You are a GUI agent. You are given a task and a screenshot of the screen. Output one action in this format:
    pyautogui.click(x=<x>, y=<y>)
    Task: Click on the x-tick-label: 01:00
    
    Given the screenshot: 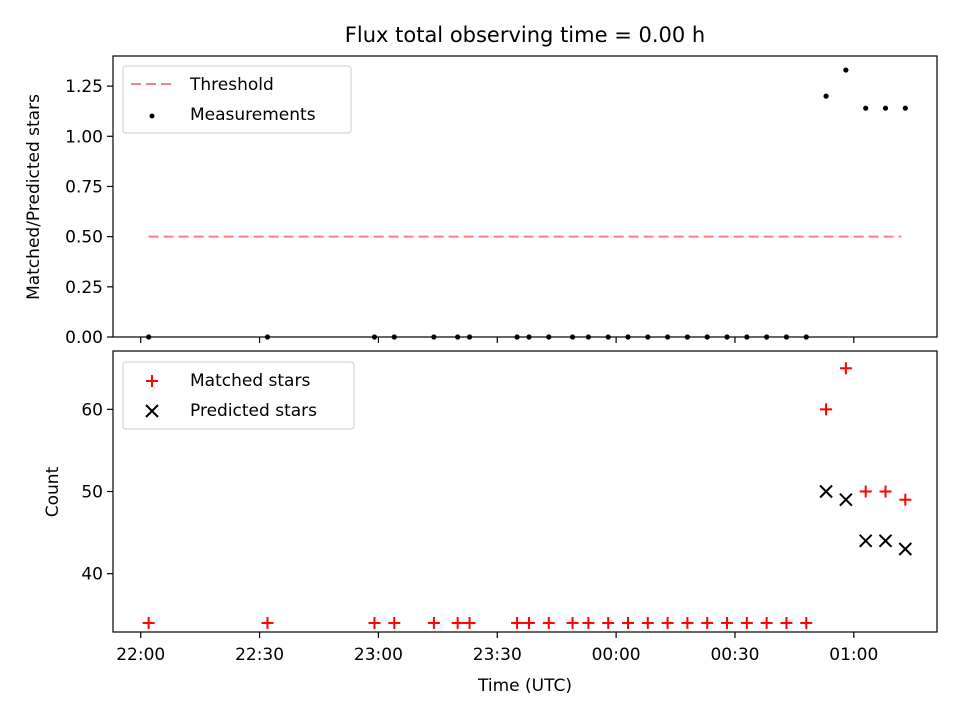 What is the action you would take?
    pyautogui.click(x=853, y=655)
    